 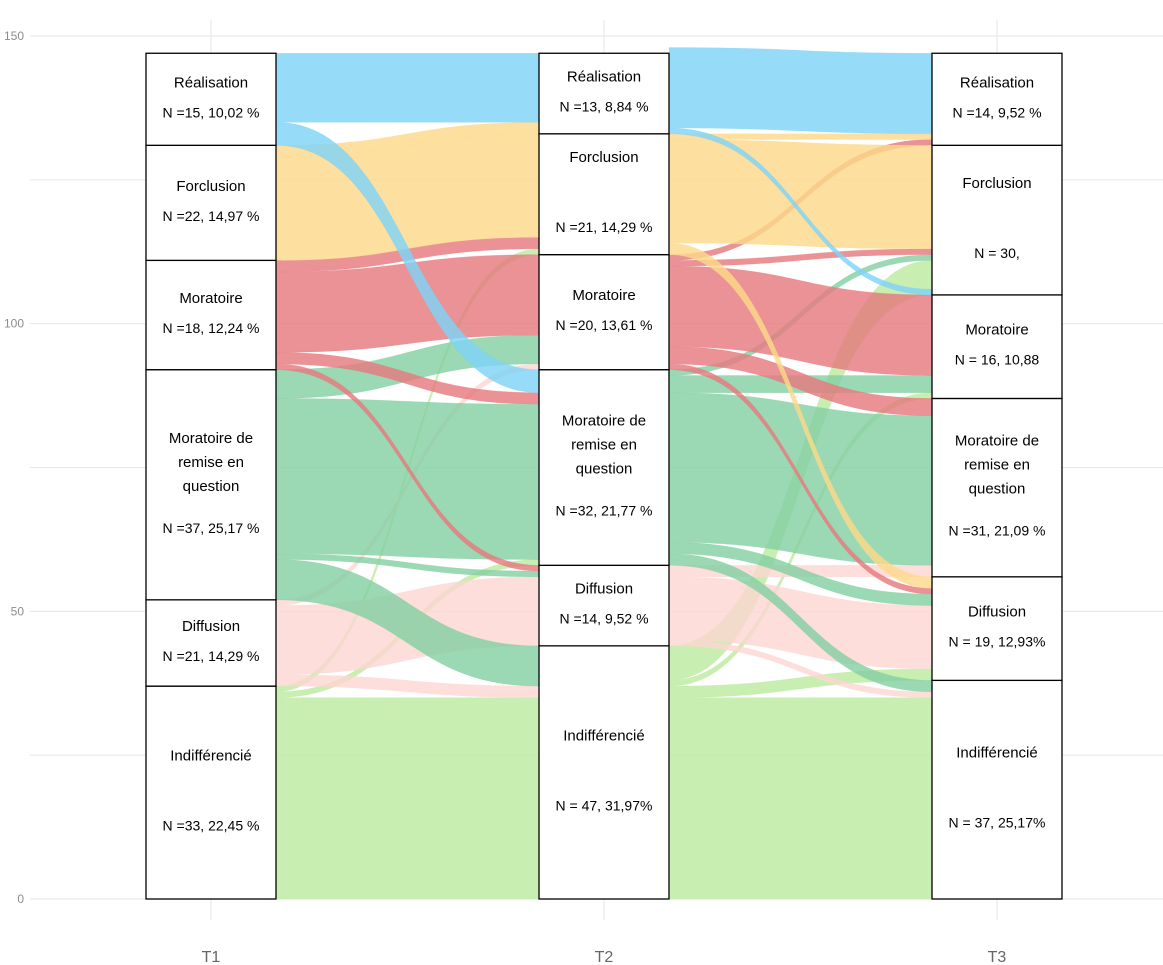 I want to click on stratum-t2-indifferencie: Indifférencié N = 47, 31,97%, so click(x=604, y=772).